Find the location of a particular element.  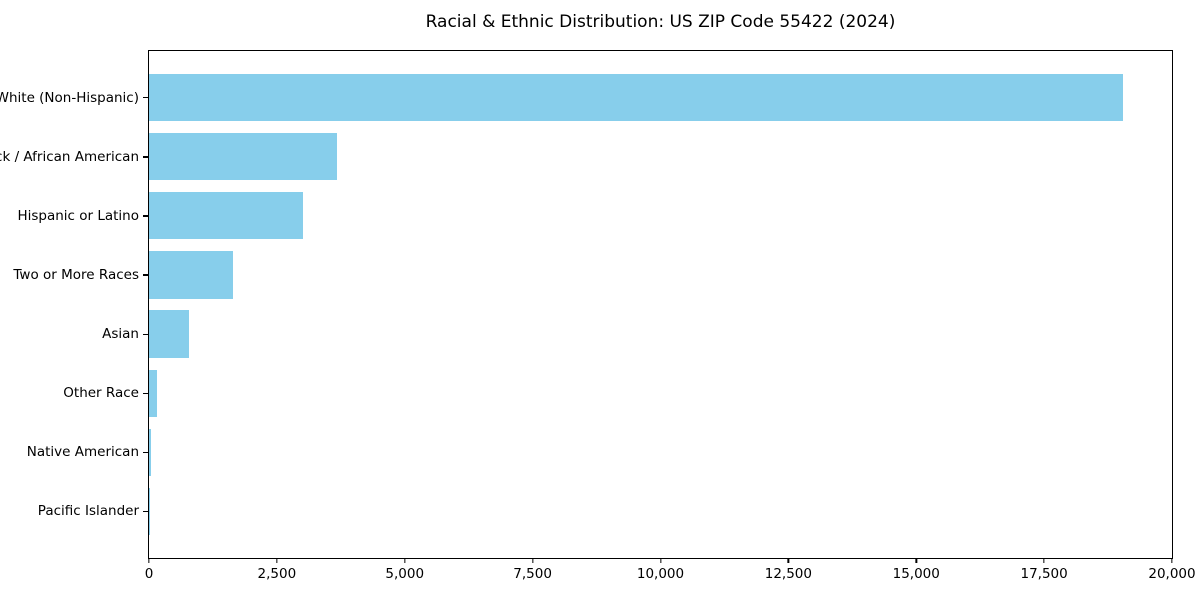

x-tick-label-0: 0 is located at coordinates (149, 574).